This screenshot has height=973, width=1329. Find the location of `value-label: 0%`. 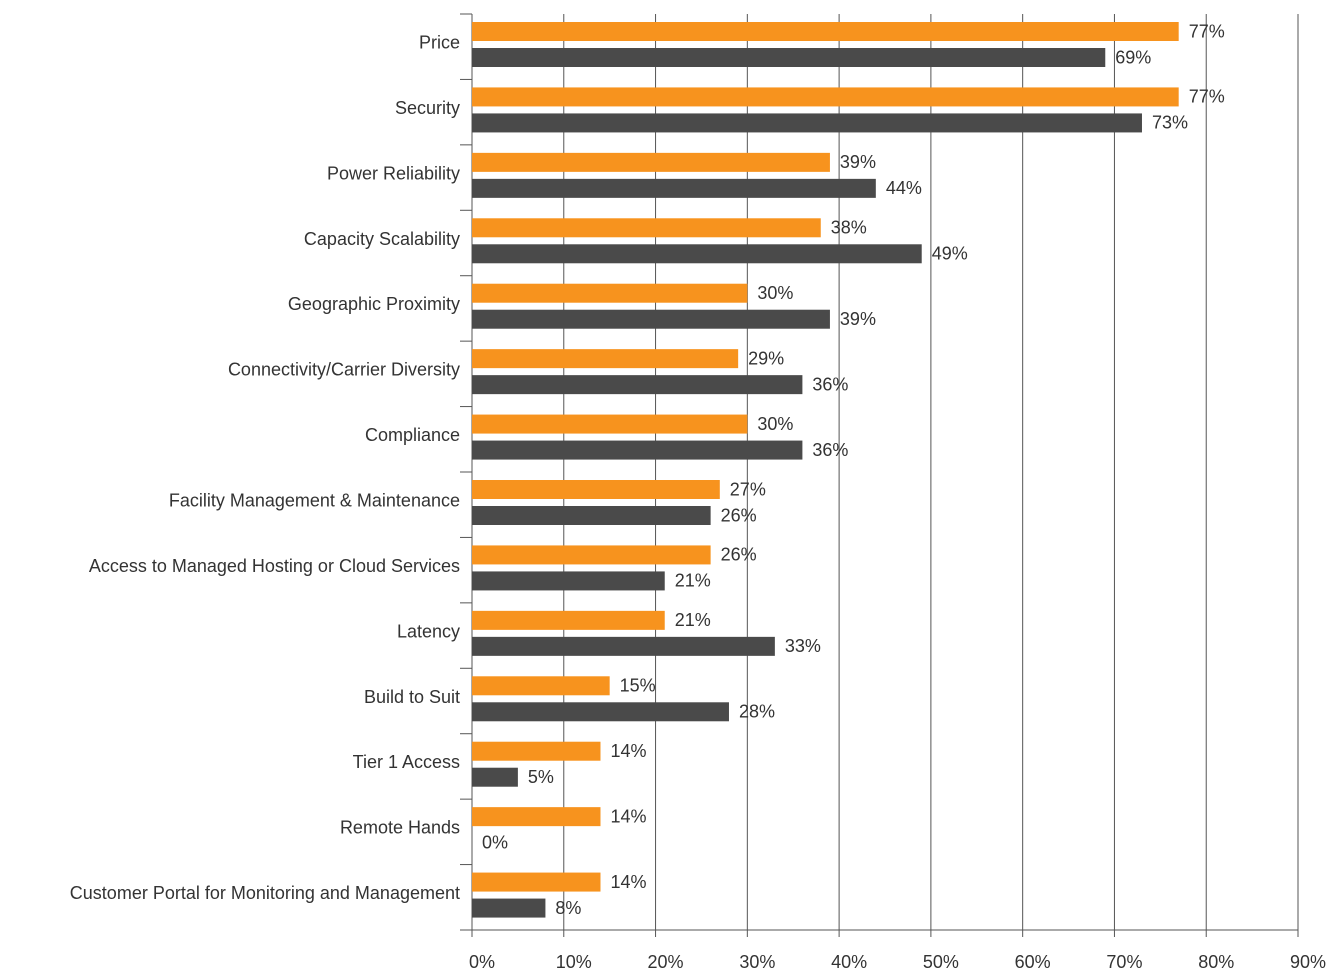

value-label: 0% is located at coordinates (495, 842).